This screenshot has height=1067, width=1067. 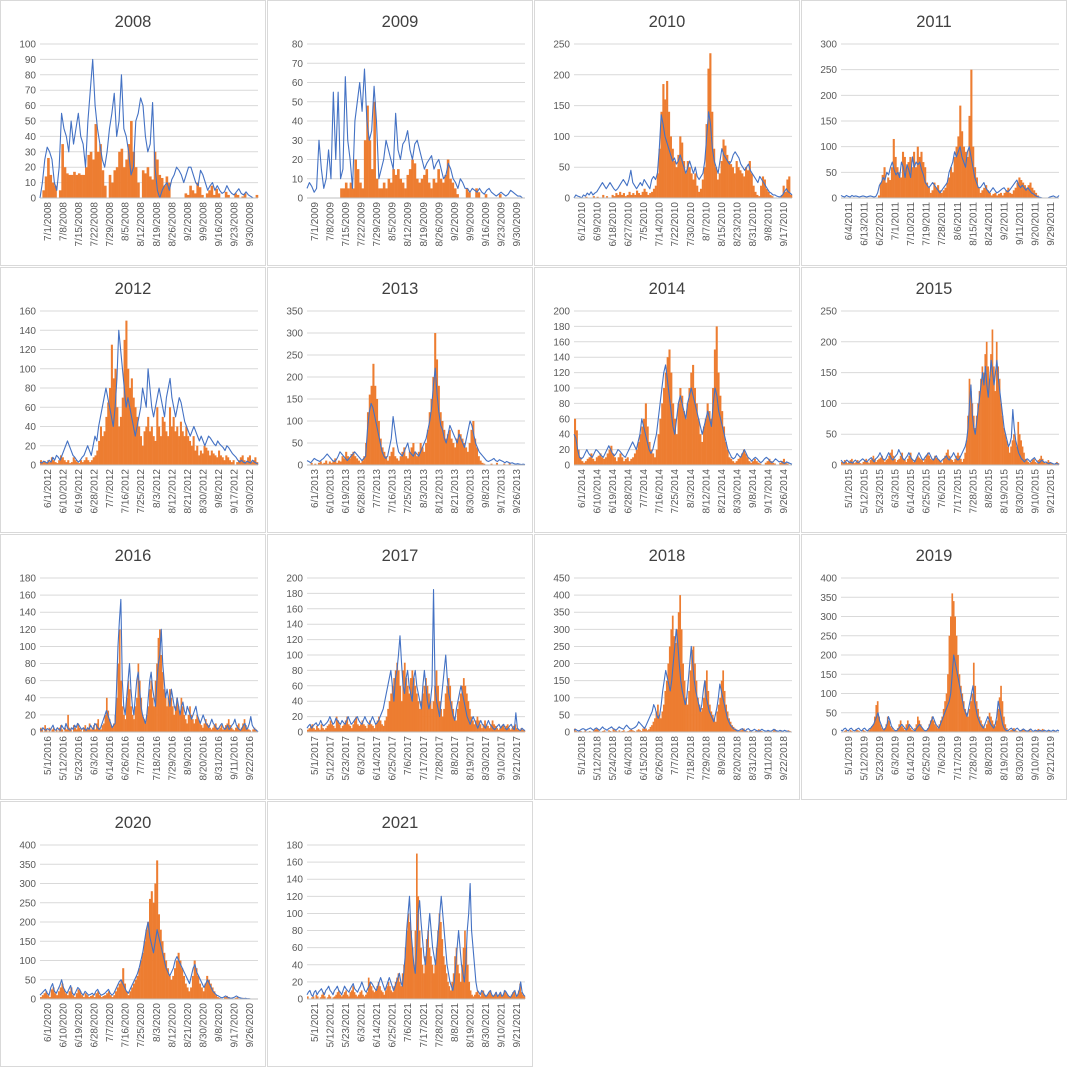 What do you see at coordinates (27, 846) in the screenshot?
I see `y-tick-label: 400` at bounding box center [27, 846].